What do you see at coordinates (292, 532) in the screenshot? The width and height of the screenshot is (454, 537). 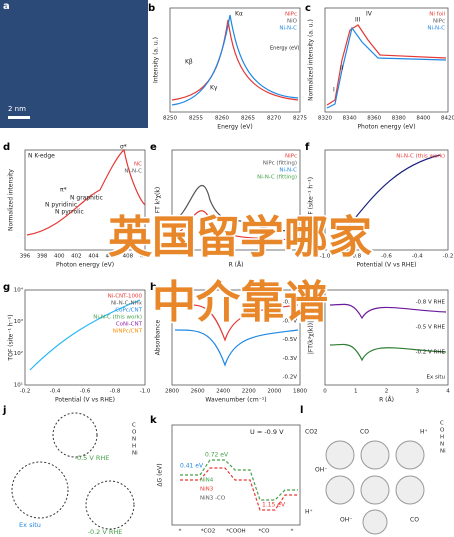 I see `x-tick-label: *` at bounding box center [292, 532].